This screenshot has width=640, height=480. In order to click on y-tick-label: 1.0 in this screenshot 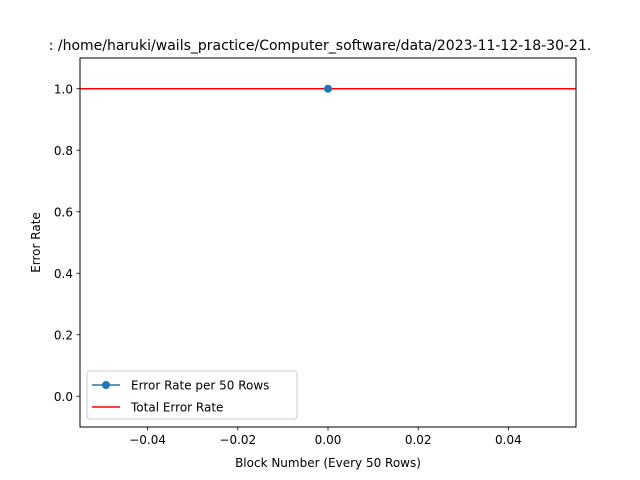, I will do `click(63, 89)`.